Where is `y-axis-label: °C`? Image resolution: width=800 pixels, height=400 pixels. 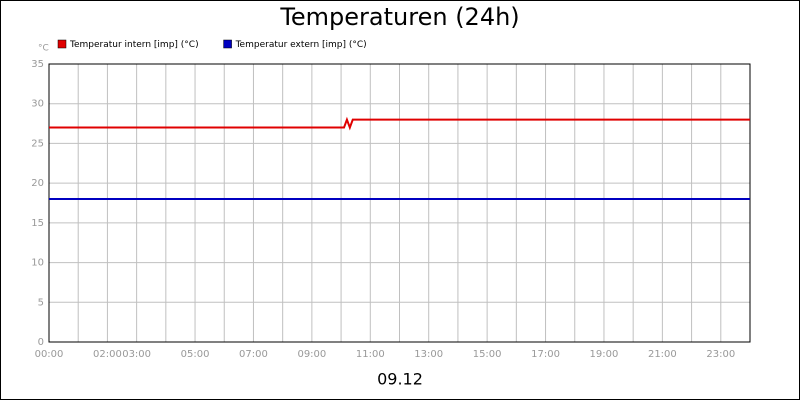
y-axis-label: °C is located at coordinates (43, 49).